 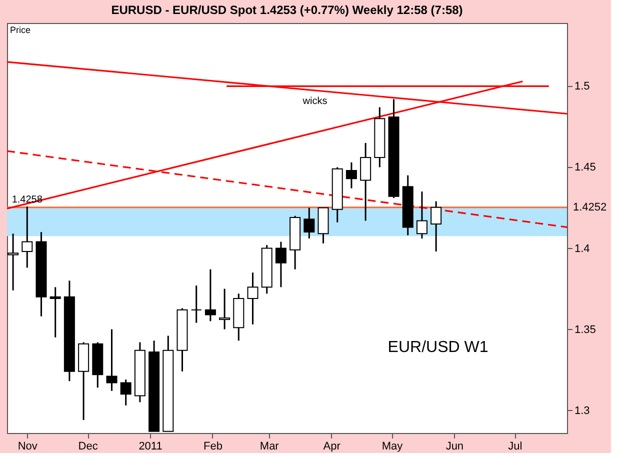 What do you see at coordinates (270, 446) in the screenshot?
I see `x-tick-label: Mar` at bounding box center [270, 446].